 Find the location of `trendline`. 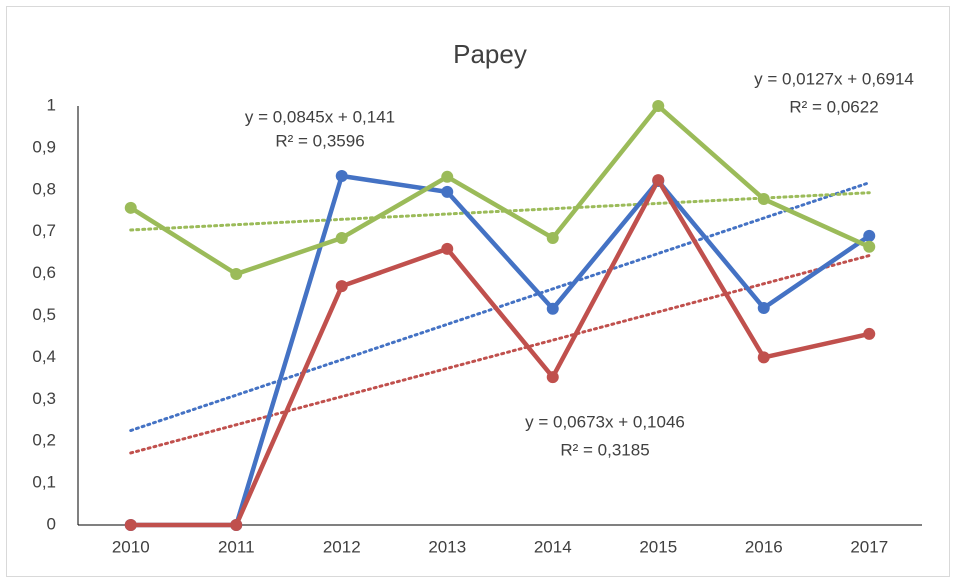

trendline is located at coordinates (500, 211).